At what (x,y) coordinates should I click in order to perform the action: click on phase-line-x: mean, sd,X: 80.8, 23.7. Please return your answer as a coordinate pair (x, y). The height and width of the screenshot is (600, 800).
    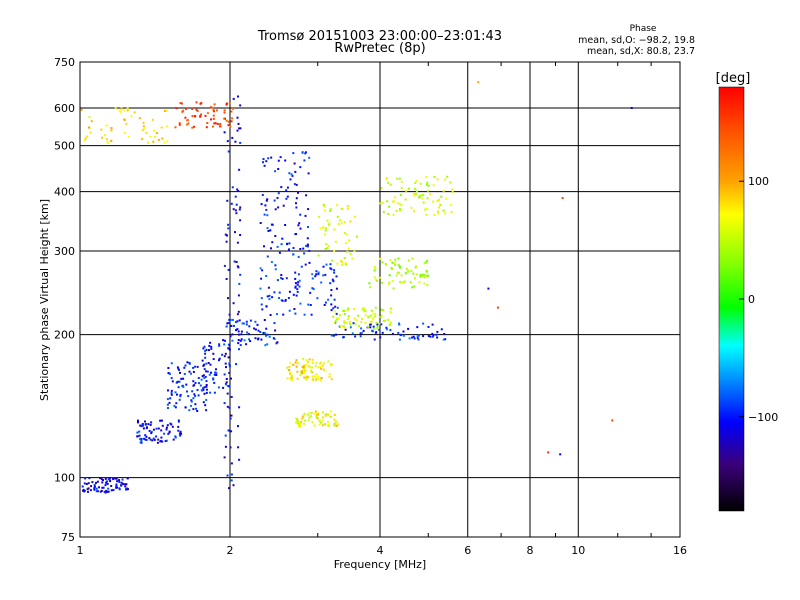
    Looking at the image, I should click on (641, 51).